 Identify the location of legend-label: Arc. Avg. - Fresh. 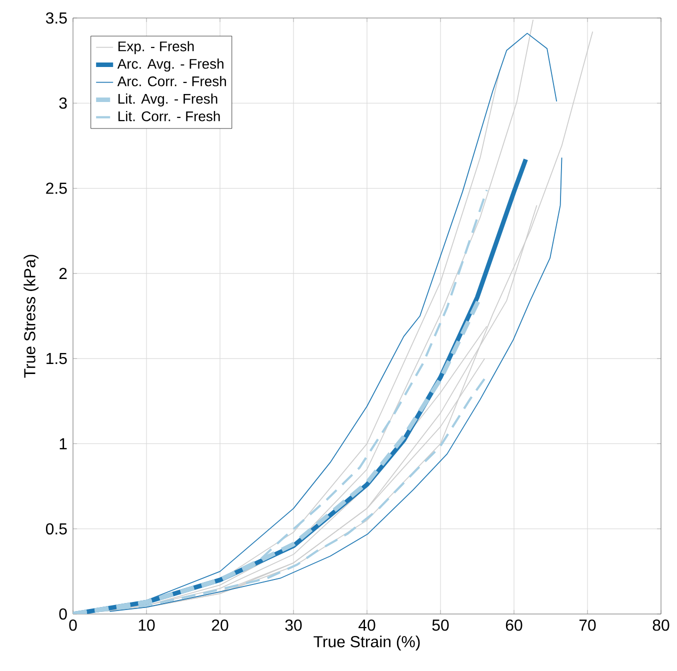
(170, 65).